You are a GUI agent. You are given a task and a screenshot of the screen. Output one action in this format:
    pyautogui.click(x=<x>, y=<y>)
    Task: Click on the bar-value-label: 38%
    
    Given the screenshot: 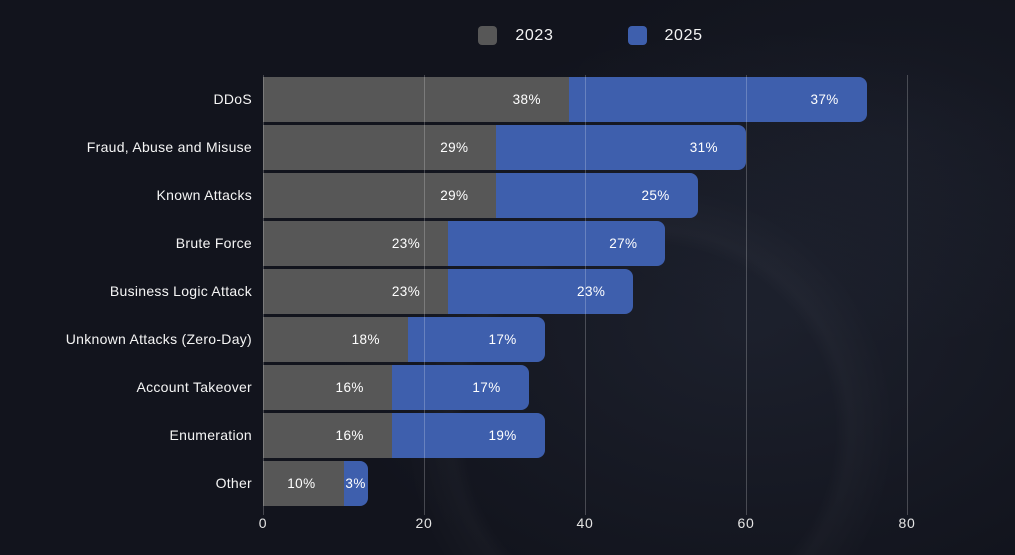 What is the action you would take?
    pyautogui.click(x=526, y=99)
    